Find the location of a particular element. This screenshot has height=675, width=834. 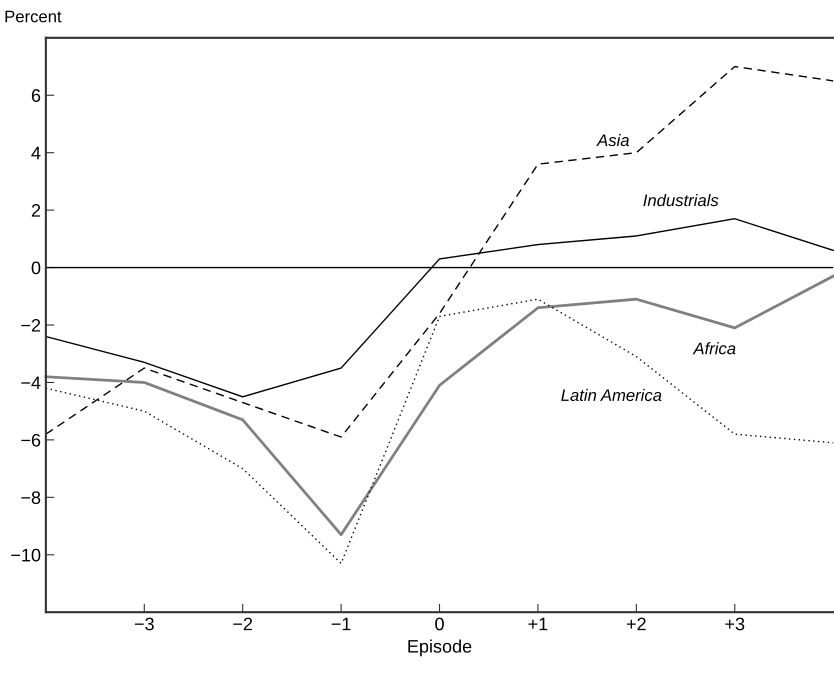

series-label: Asia is located at coordinates (612, 140).